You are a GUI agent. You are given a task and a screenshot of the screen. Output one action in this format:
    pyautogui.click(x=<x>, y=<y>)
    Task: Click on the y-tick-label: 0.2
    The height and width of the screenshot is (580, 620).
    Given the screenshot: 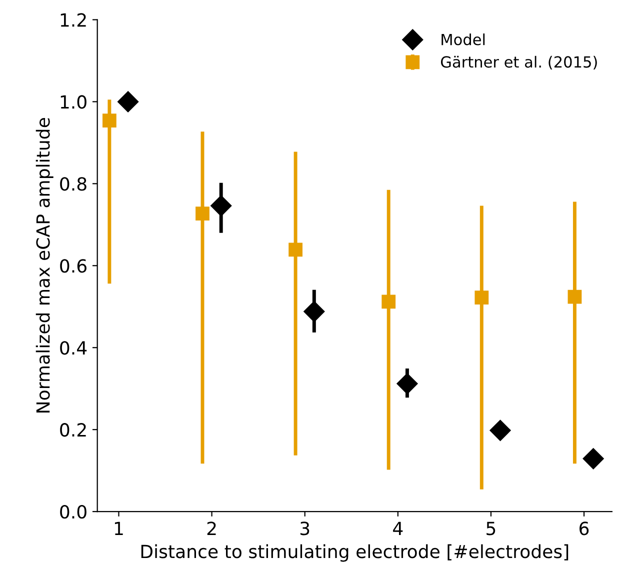 What is the action you would take?
    pyautogui.click(x=73, y=430)
    